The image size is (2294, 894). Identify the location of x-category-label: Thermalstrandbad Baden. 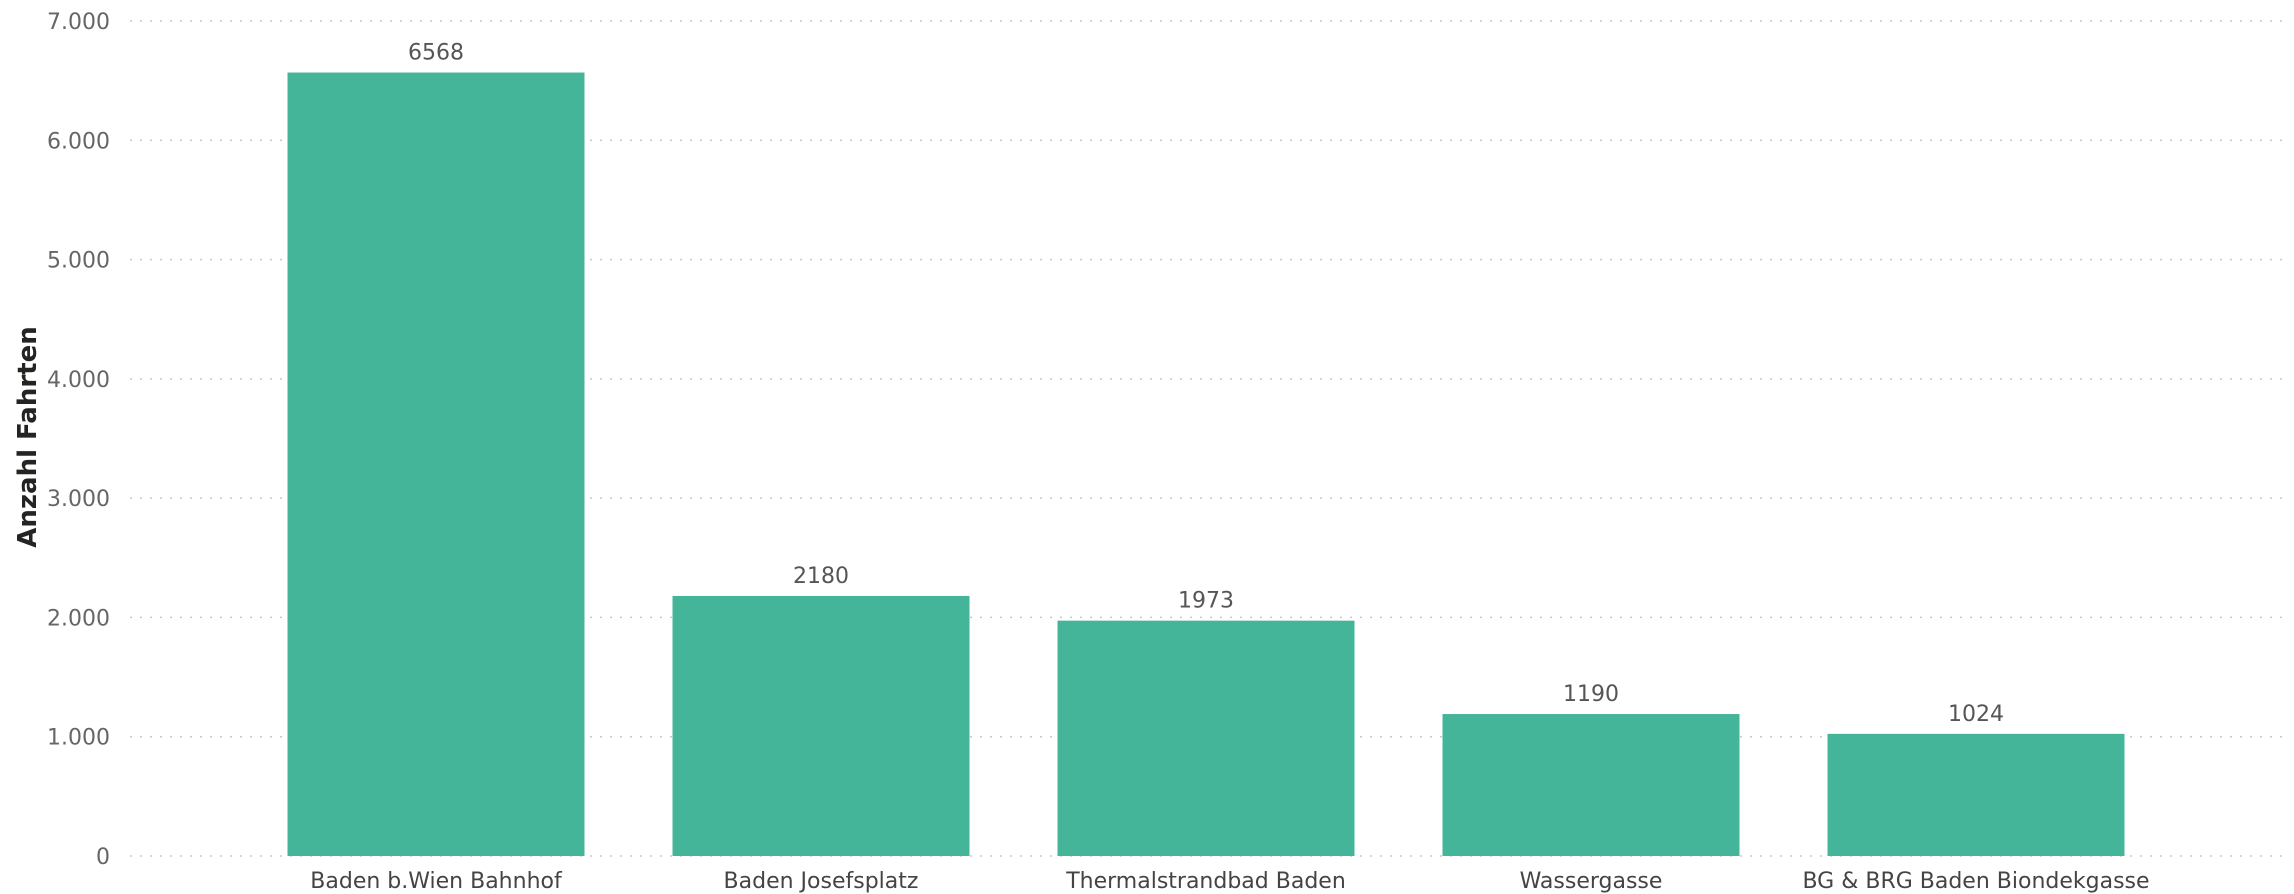
(1205, 881).